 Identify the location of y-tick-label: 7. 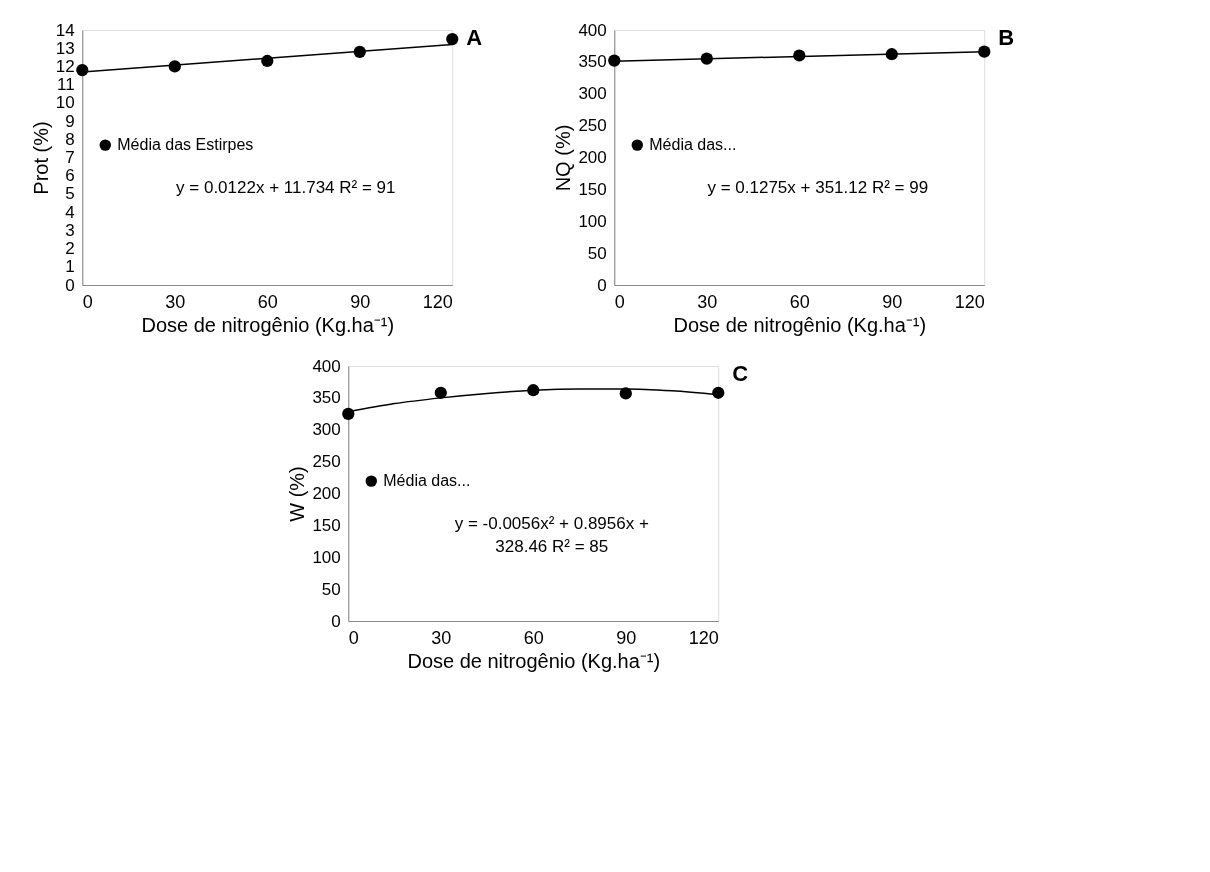
(70, 157).